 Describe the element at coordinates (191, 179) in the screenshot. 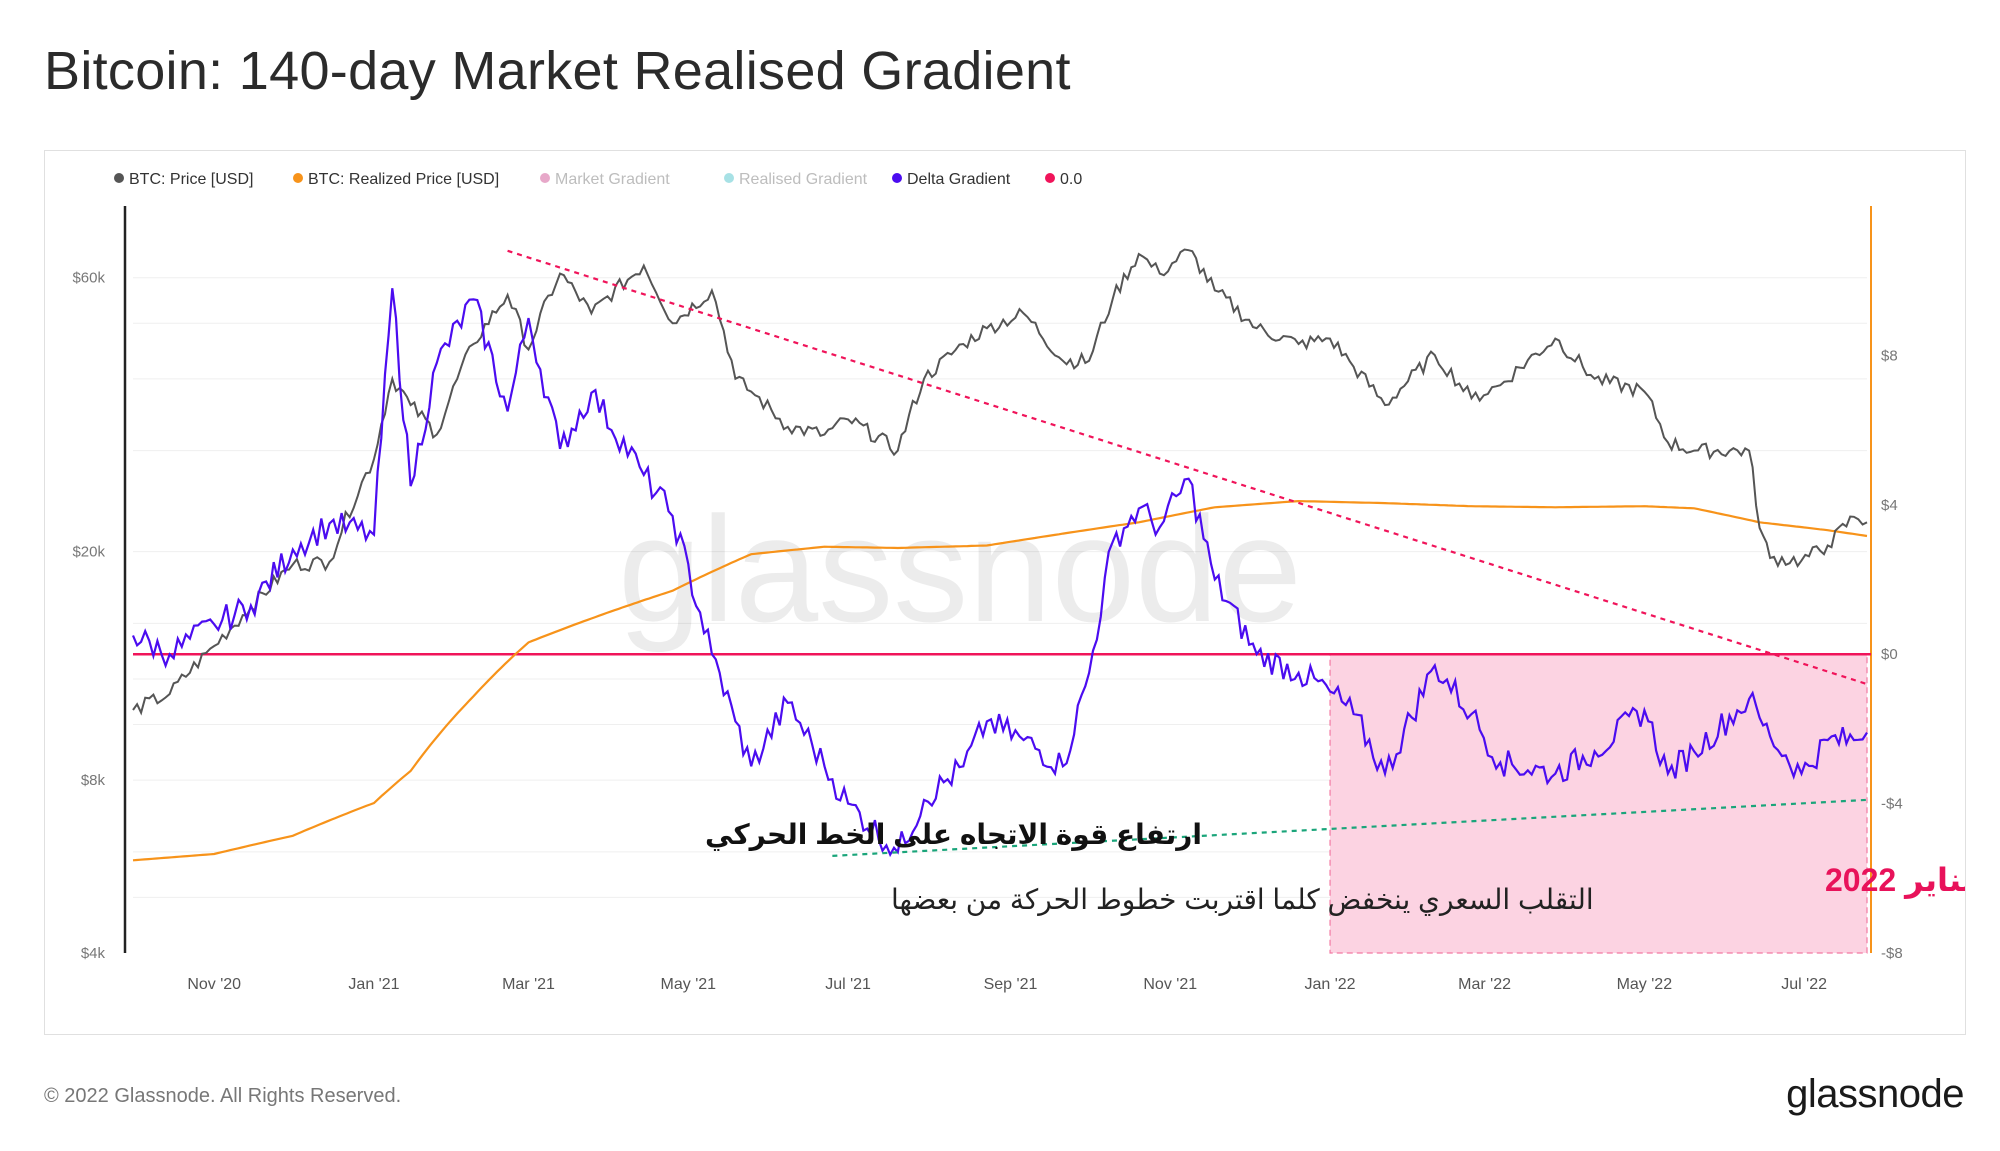

I see `legend-label: BTC: Price [USD]` at that location.